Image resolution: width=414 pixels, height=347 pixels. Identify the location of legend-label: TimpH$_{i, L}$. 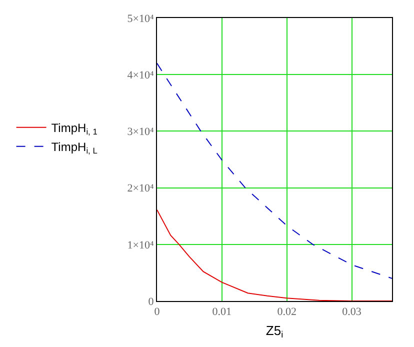
(74, 148).